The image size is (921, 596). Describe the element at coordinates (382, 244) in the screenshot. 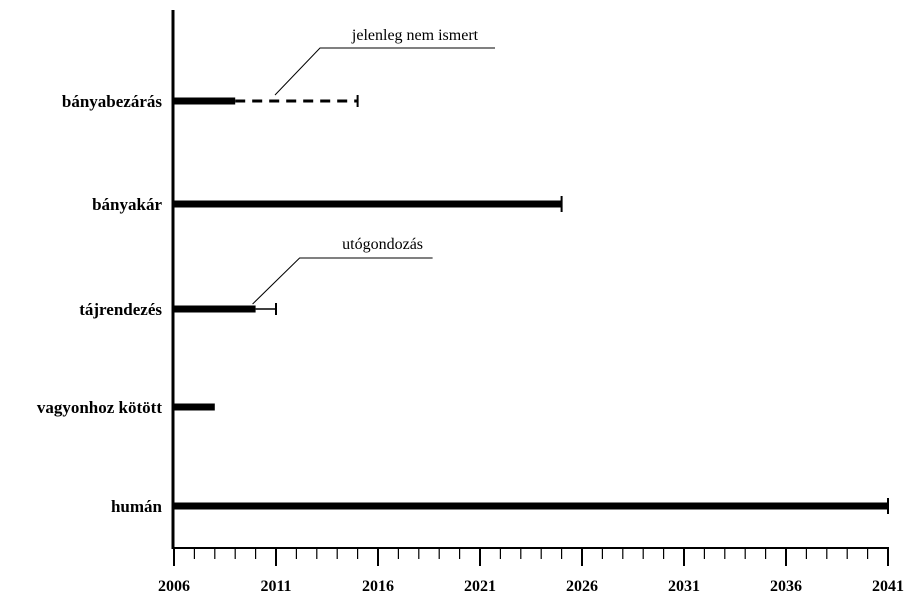

I see `annotation-label: utógondozás` at that location.